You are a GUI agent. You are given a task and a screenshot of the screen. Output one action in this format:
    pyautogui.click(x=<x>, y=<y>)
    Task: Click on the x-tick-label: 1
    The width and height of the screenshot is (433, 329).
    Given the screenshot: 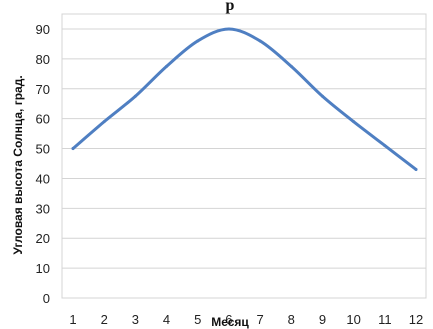 What is the action you would take?
    pyautogui.click(x=72, y=319)
    